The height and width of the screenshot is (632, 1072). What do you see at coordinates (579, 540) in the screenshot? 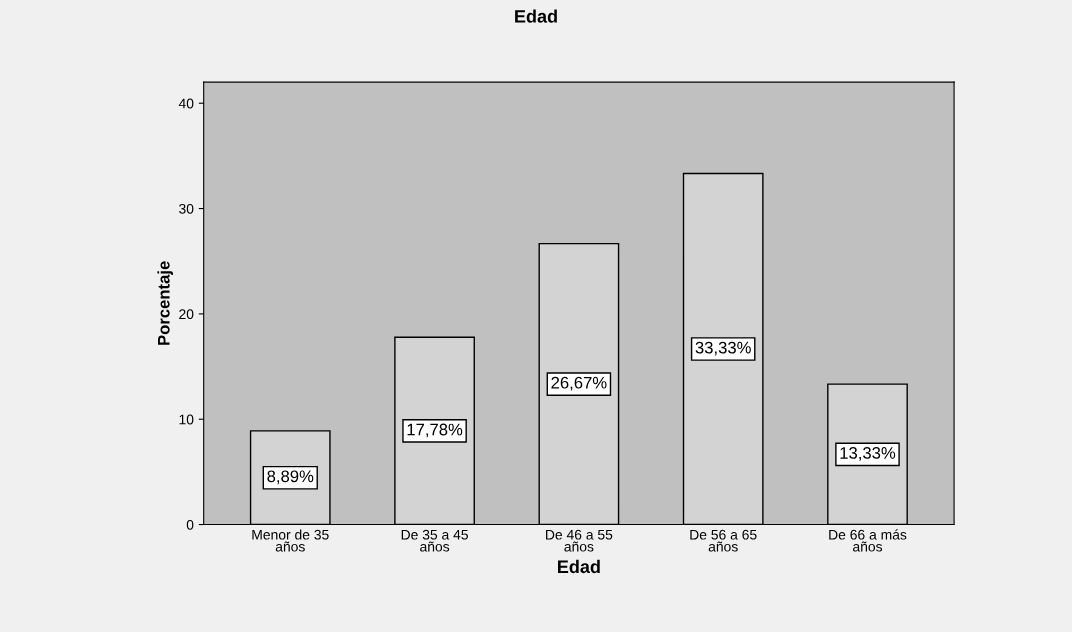
I see `x-tick-label: De 46 a 55 años` at bounding box center [579, 540].